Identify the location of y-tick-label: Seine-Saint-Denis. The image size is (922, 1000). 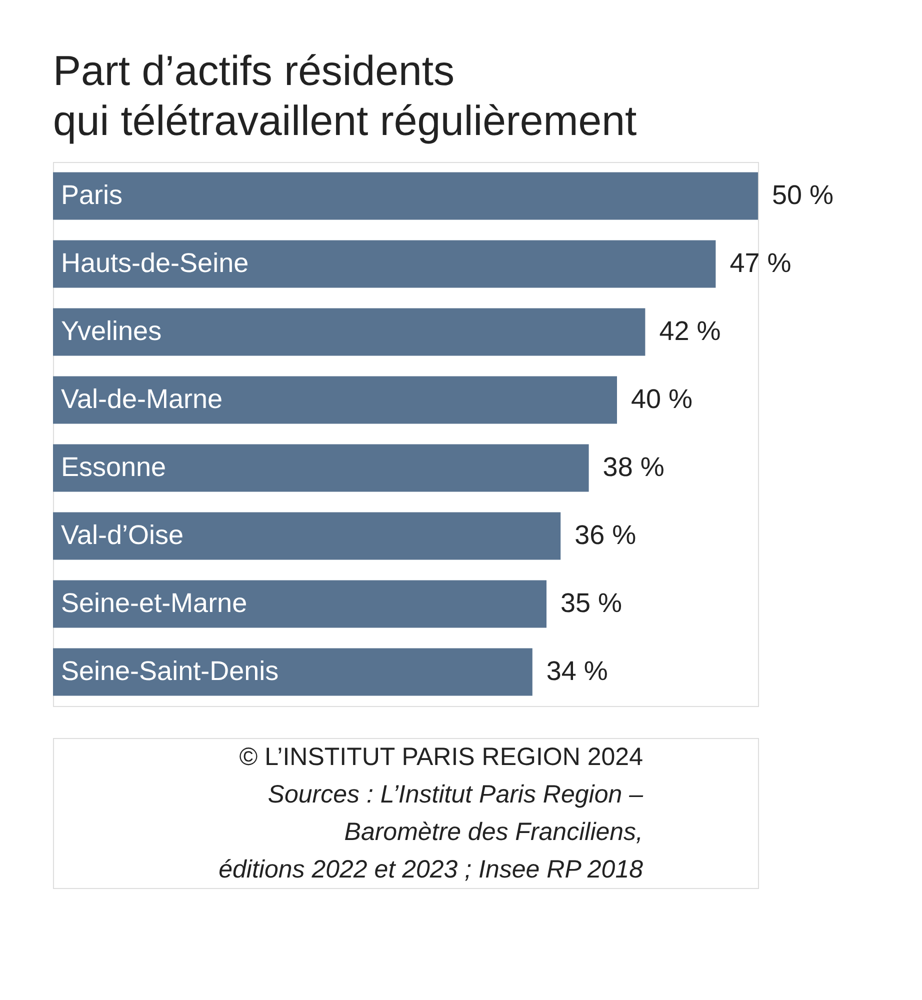
(170, 671).